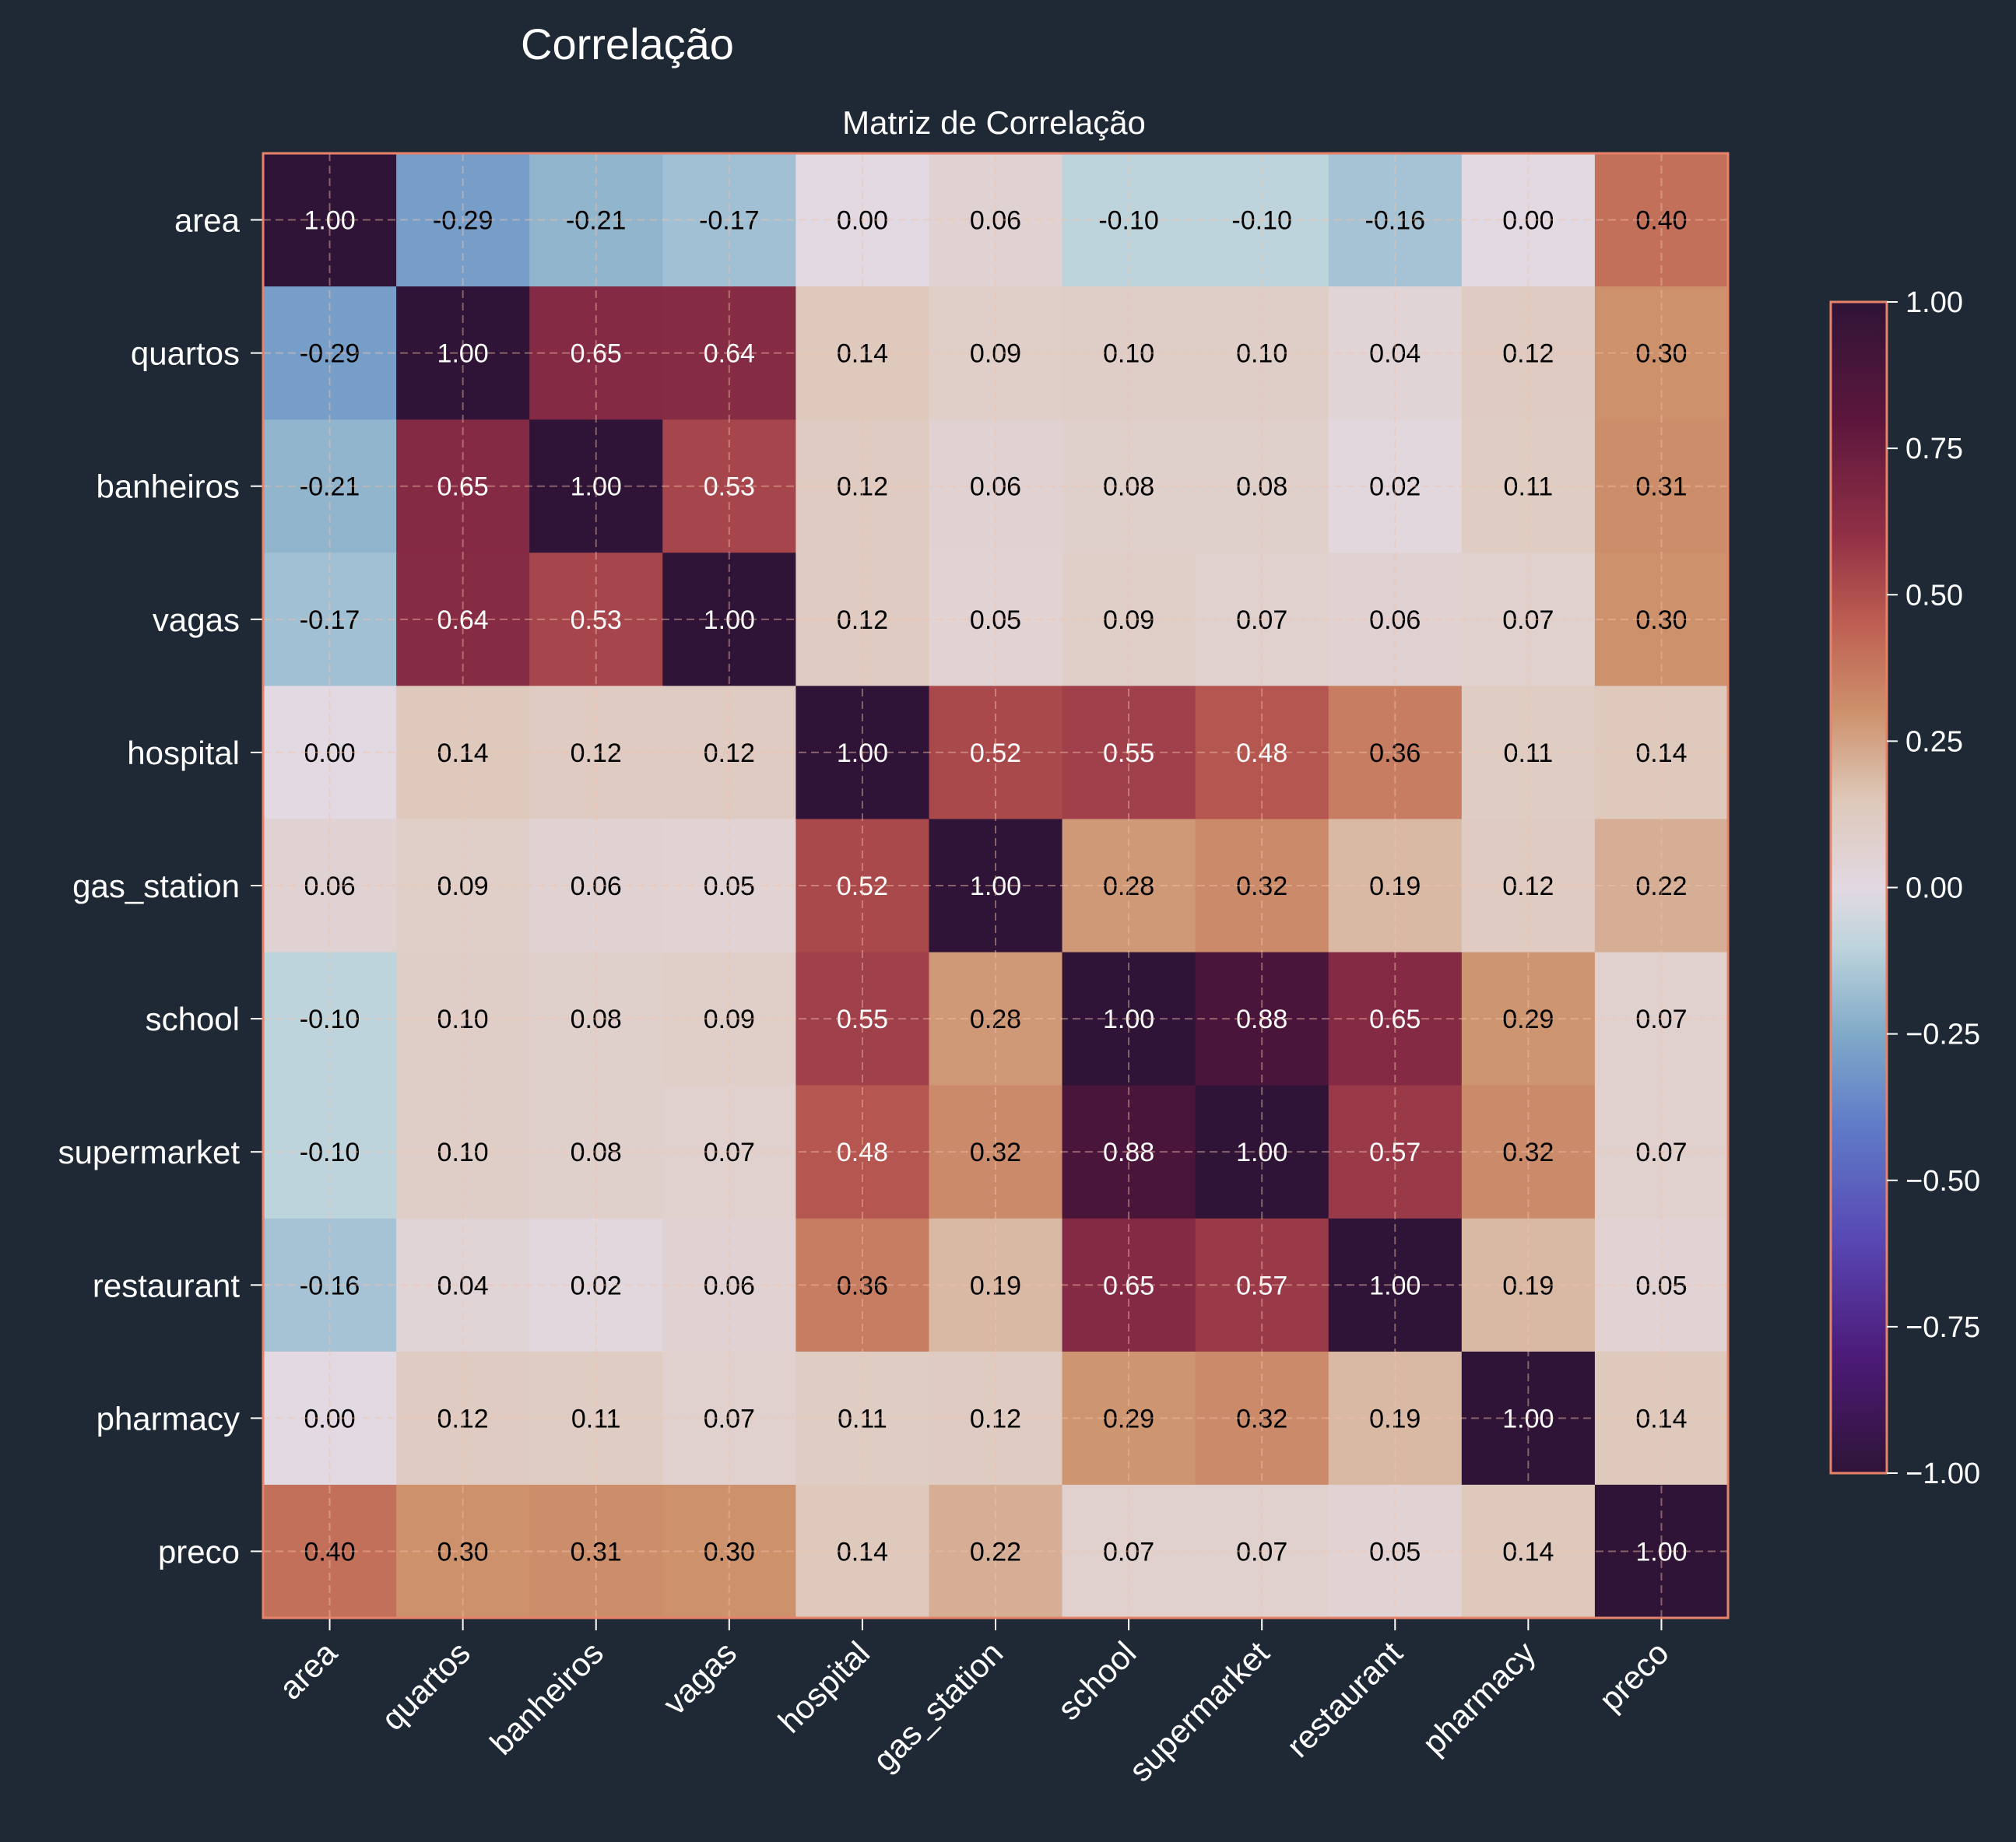 The height and width of the screenshot is (1842, 2016). What do you see at coordinates (863, 1019) in the screenshot?
I see `cell-value-label: 0.55` at bounding box center [863, 1019].